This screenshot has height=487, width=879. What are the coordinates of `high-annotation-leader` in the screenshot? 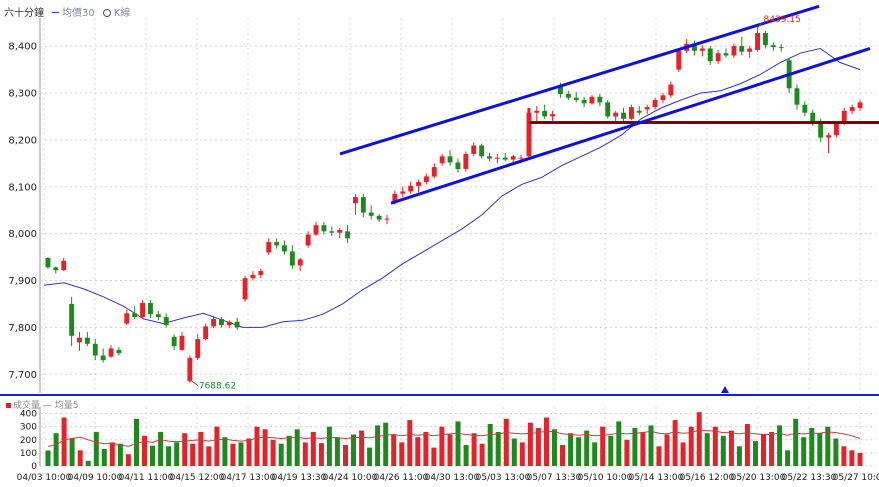 It's located at (760, 25).